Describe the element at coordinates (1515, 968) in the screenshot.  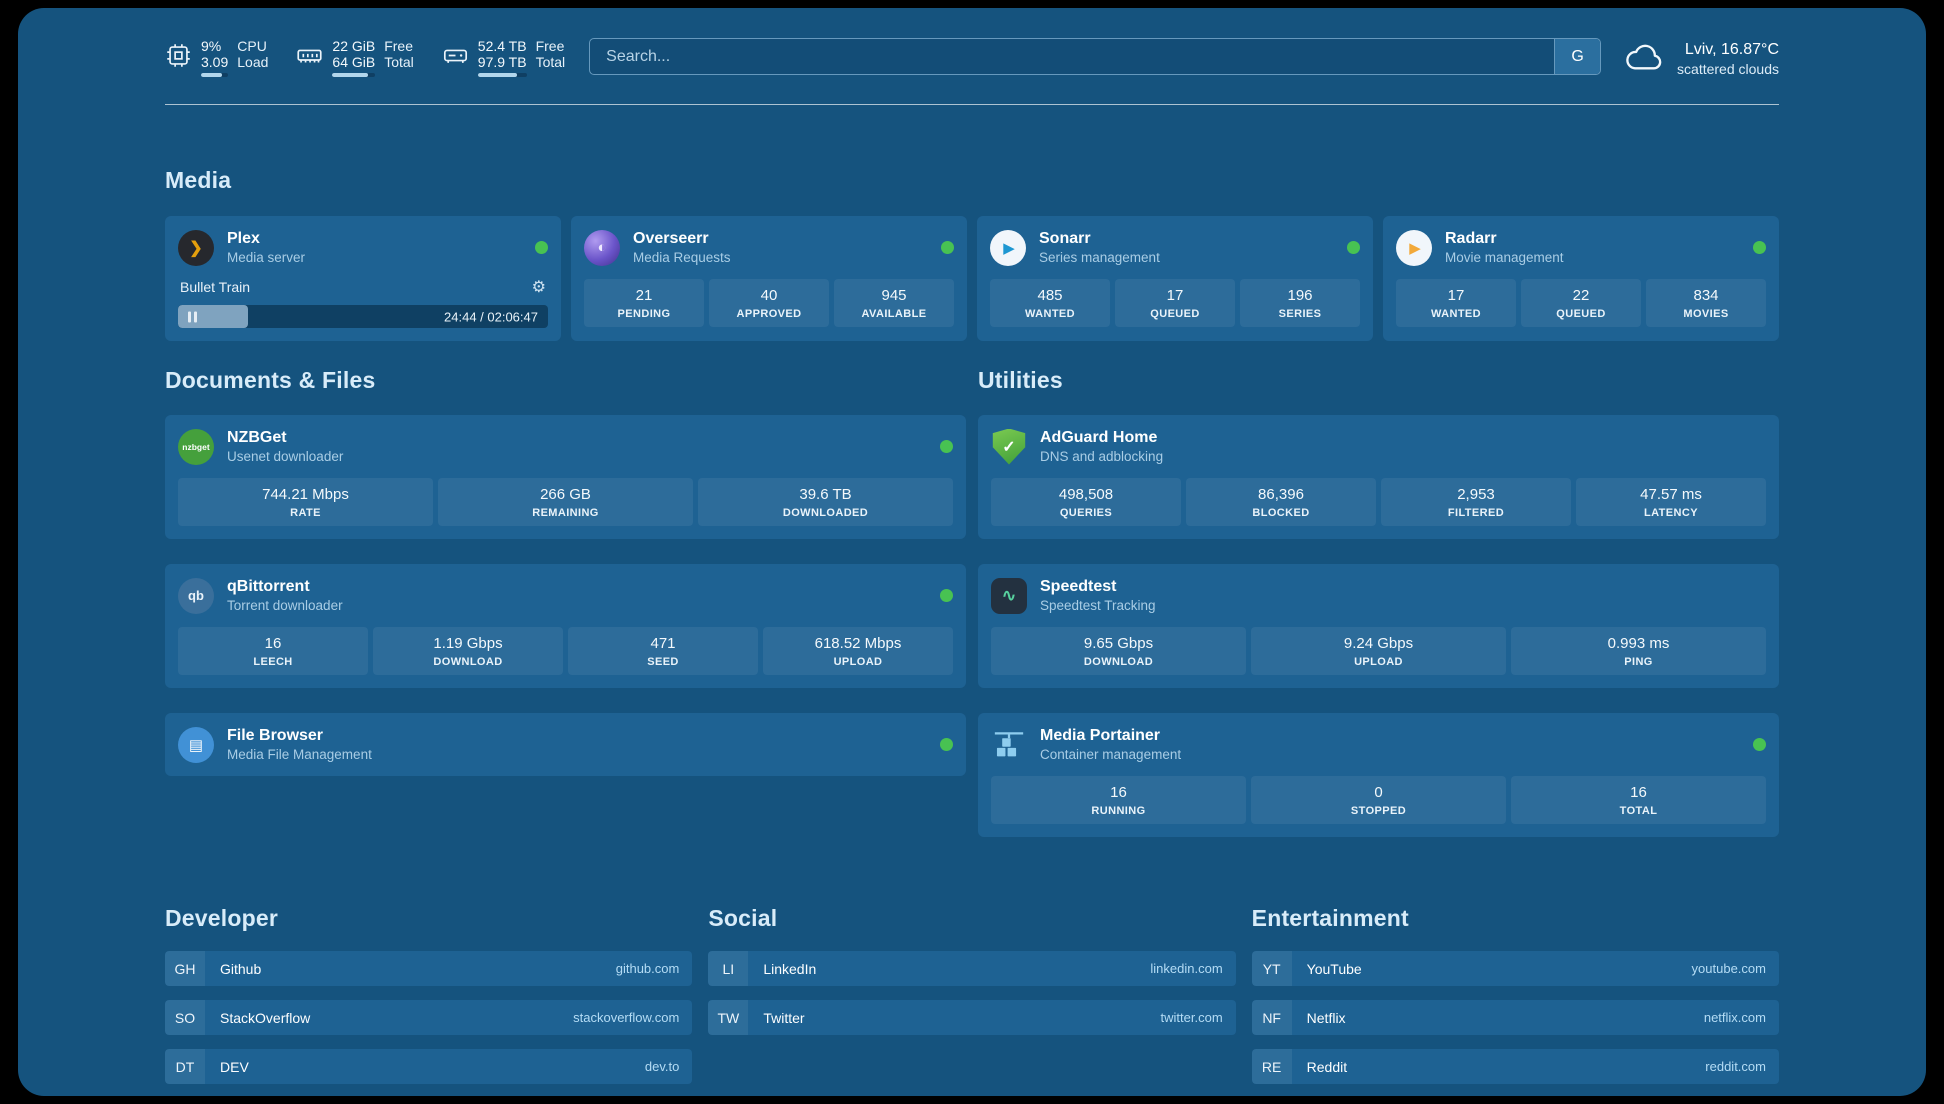
I see `bookmark-youtube: YT YouTube youtube.com` at that location.